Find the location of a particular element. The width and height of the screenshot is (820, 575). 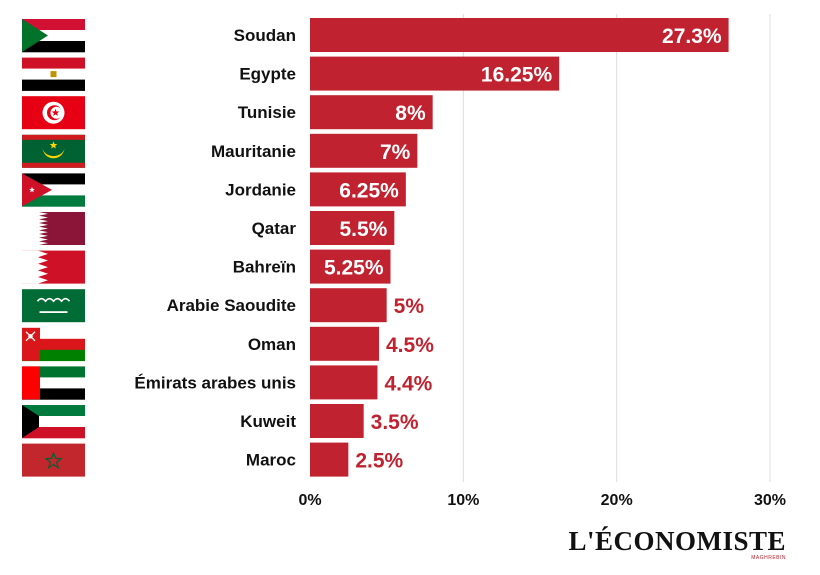

value-label: 8% is located at coordinates (410, 113).